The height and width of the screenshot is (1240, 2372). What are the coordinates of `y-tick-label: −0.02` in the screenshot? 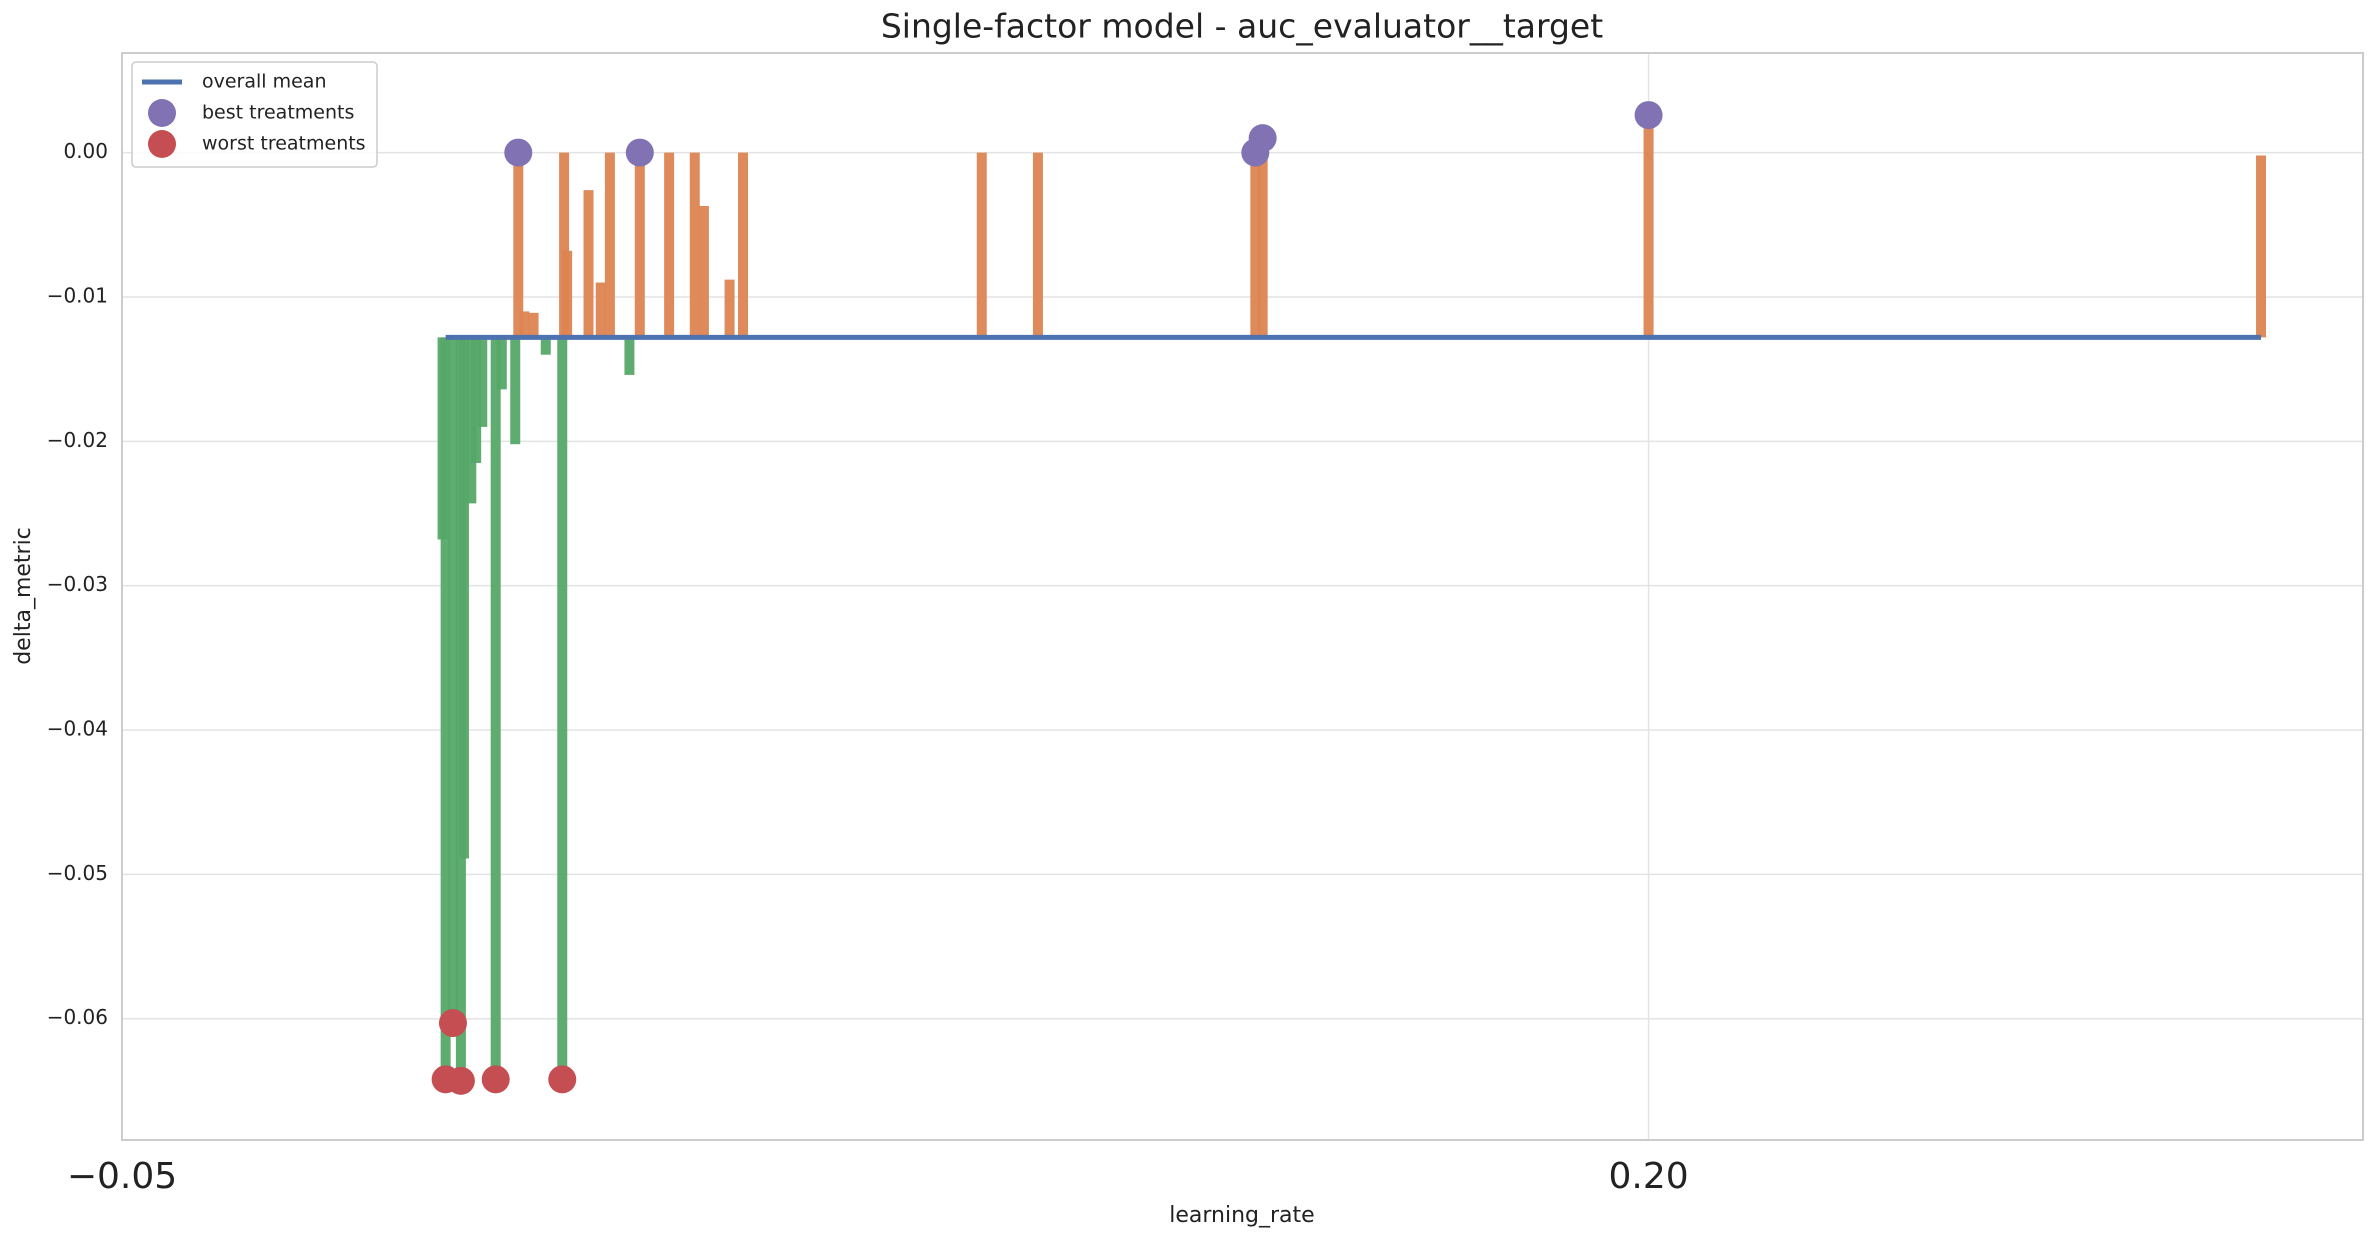 It's located at (77, 440).